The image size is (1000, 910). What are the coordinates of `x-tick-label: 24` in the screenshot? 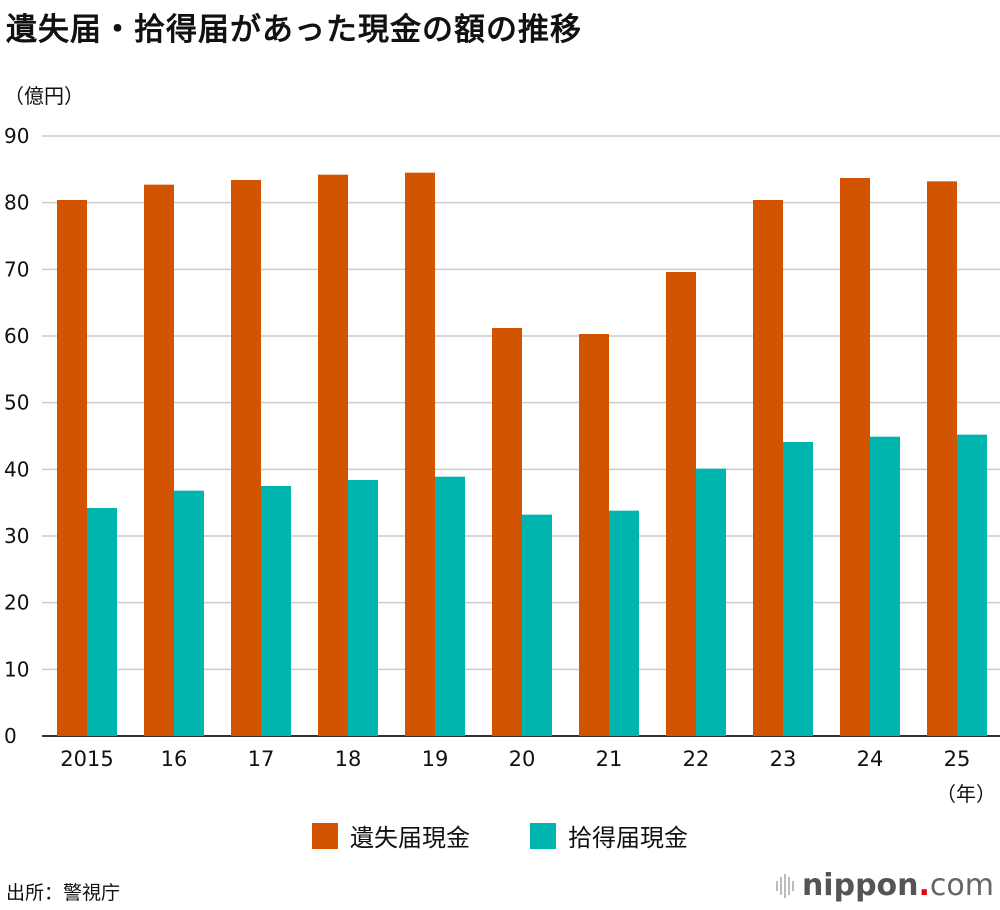 It's located at (870, 759).